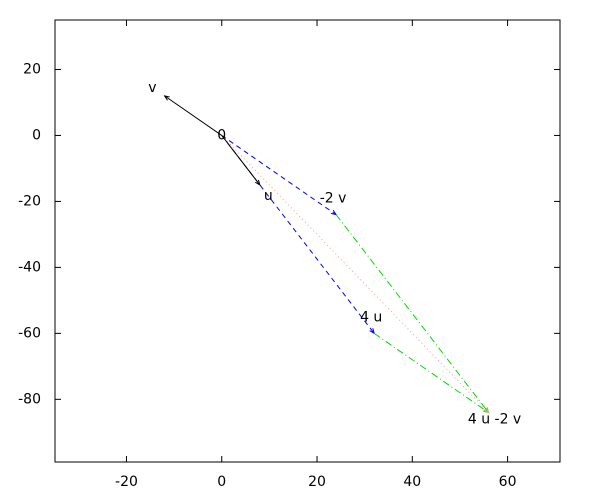 The width and height of the screenshot is (600, 504). Describe the element at coordinates (29, 201) in the screenshot. I see `y-tick-label: -20` at that location.